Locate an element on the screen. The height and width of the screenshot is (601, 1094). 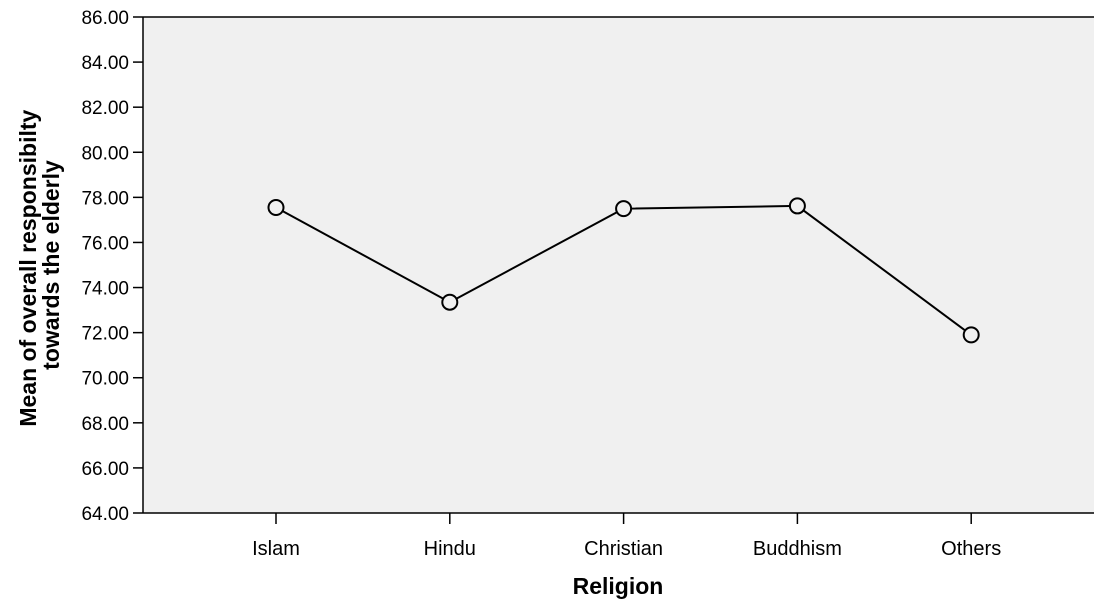
y-tick-label: 76.00 is located at coordinates (105, 243).